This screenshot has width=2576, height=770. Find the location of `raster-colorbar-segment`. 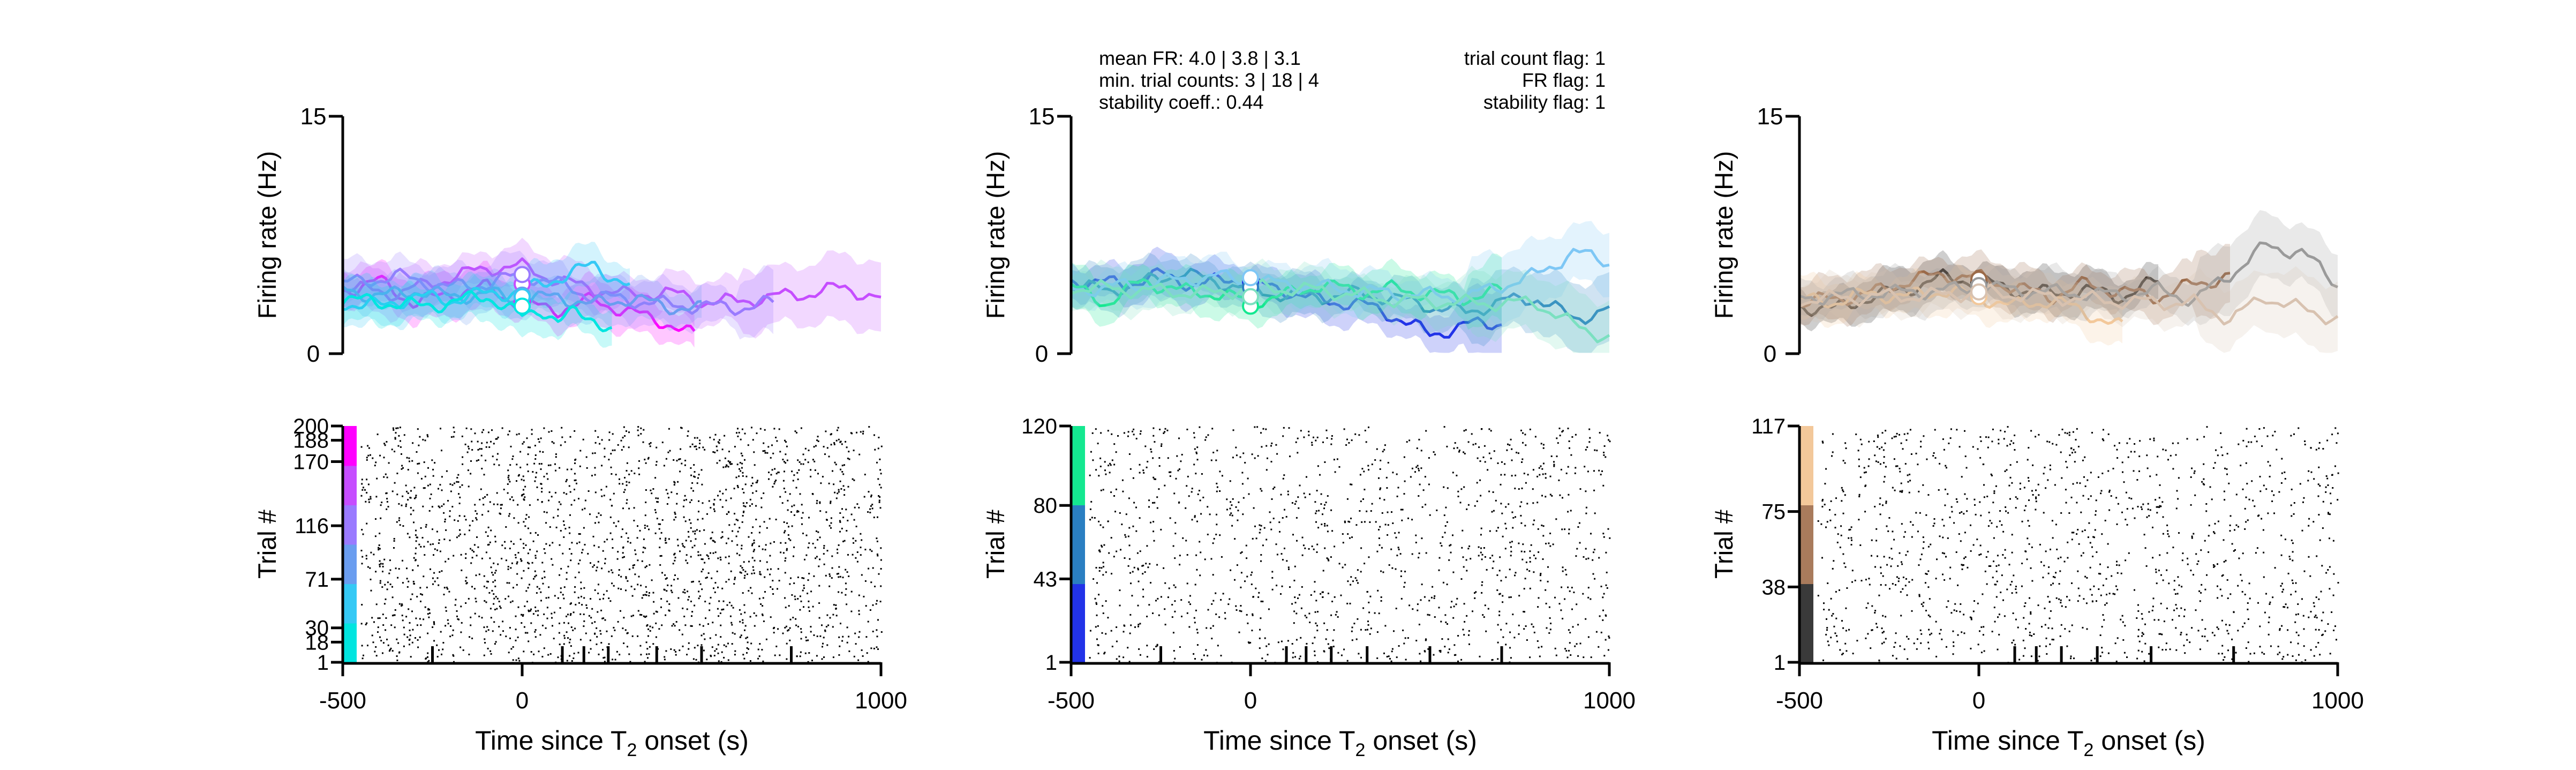

raster-colorbar-segment is located at coordinates (350, 485).